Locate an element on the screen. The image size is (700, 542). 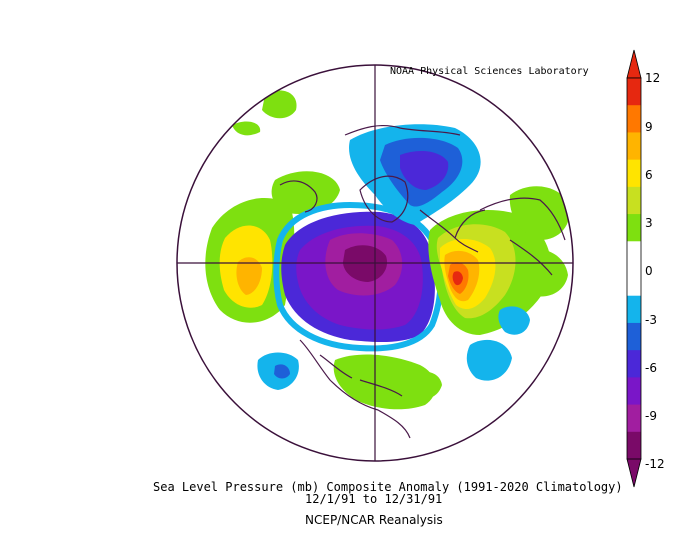
coastline-greenland is located at coordinates (384, 199).